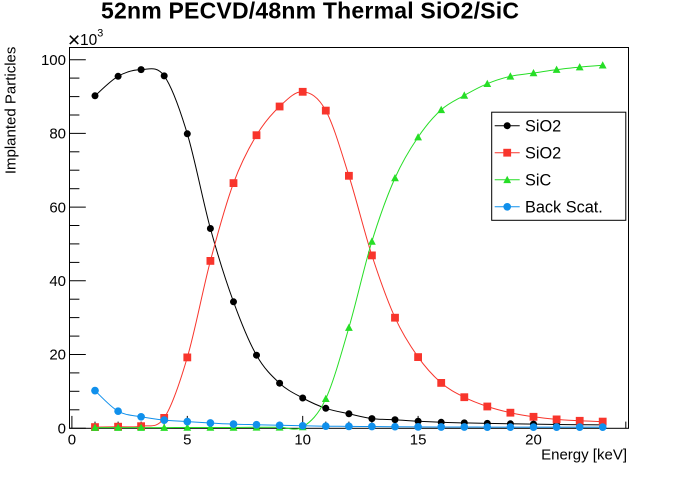 This screenshot has width=698, height=481. I want to click on svg-text:52nm PECVD/48nm Thermal SiO2/S: 52nm PECVD/48nm Thermal SiO2/SiC, so click(310, 12).